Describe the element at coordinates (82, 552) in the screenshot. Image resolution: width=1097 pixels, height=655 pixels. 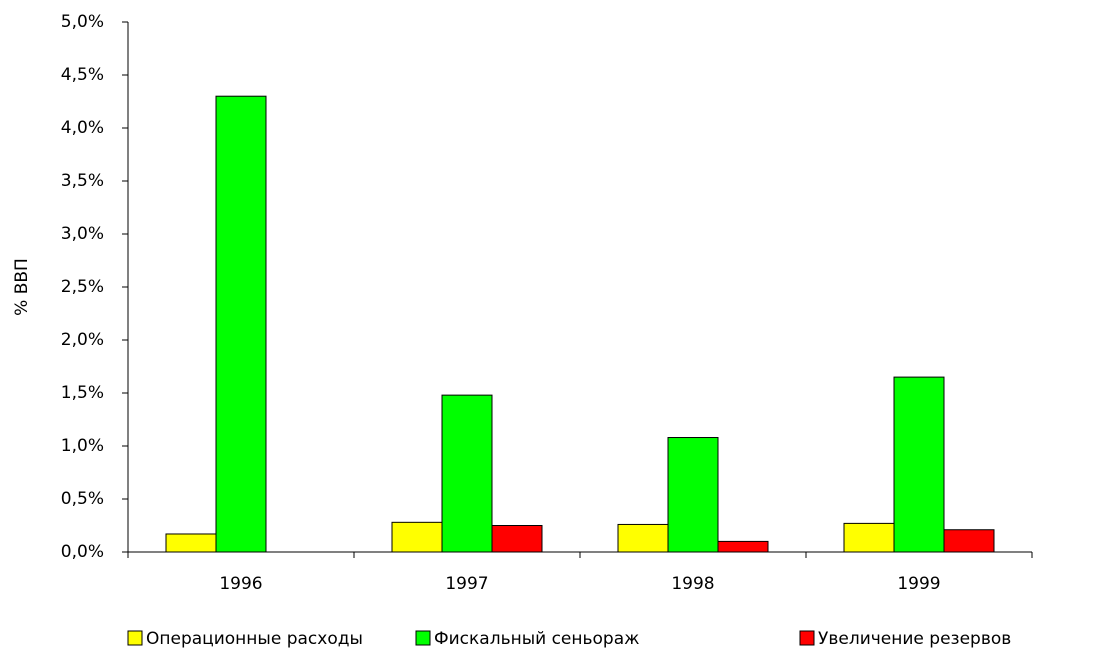
I see `y-tick-label: 0,0%` at that location.